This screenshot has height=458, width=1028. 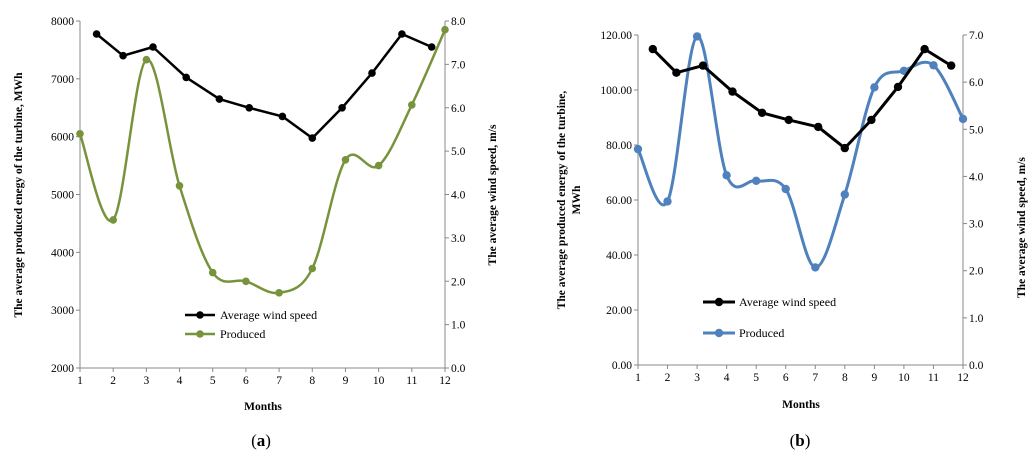 What do you see at coordinates (445, 381) in the screenshot?
I see `x-tick-label-a: 12` at bounding box center [445, 381].